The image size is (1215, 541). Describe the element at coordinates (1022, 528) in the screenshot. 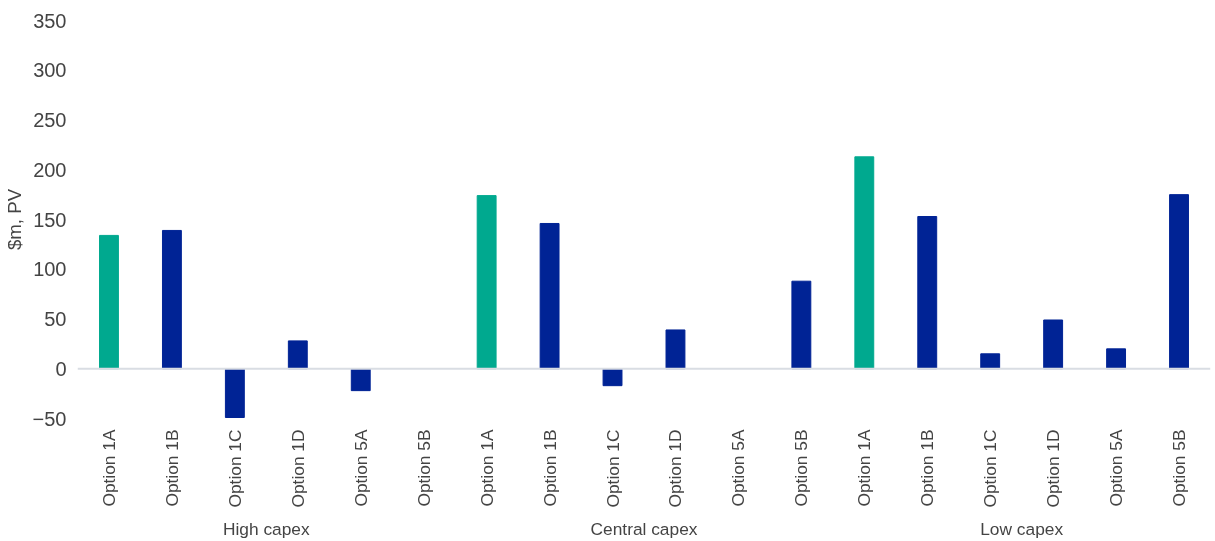

I see `text: Low capex` at that location.